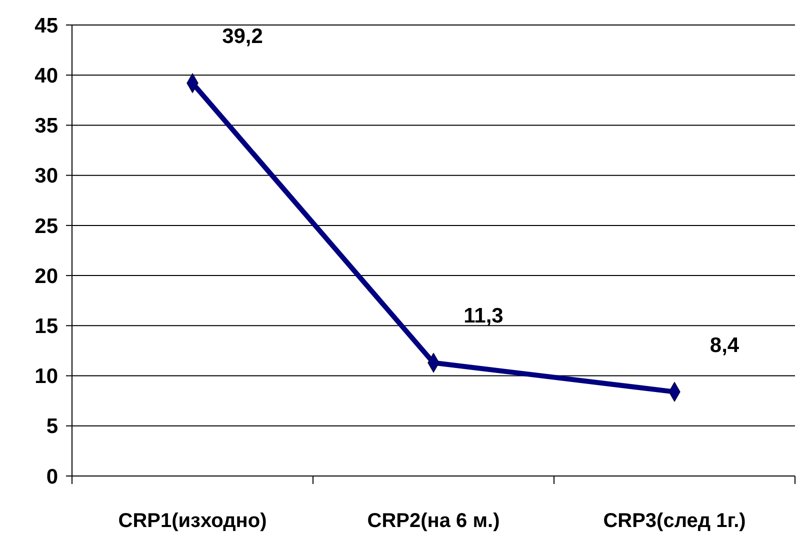  Describe the element at coordinates (433, 521) in the screenshot. I see `x-tick-label: CRP2(на 6 м.)` at that location.